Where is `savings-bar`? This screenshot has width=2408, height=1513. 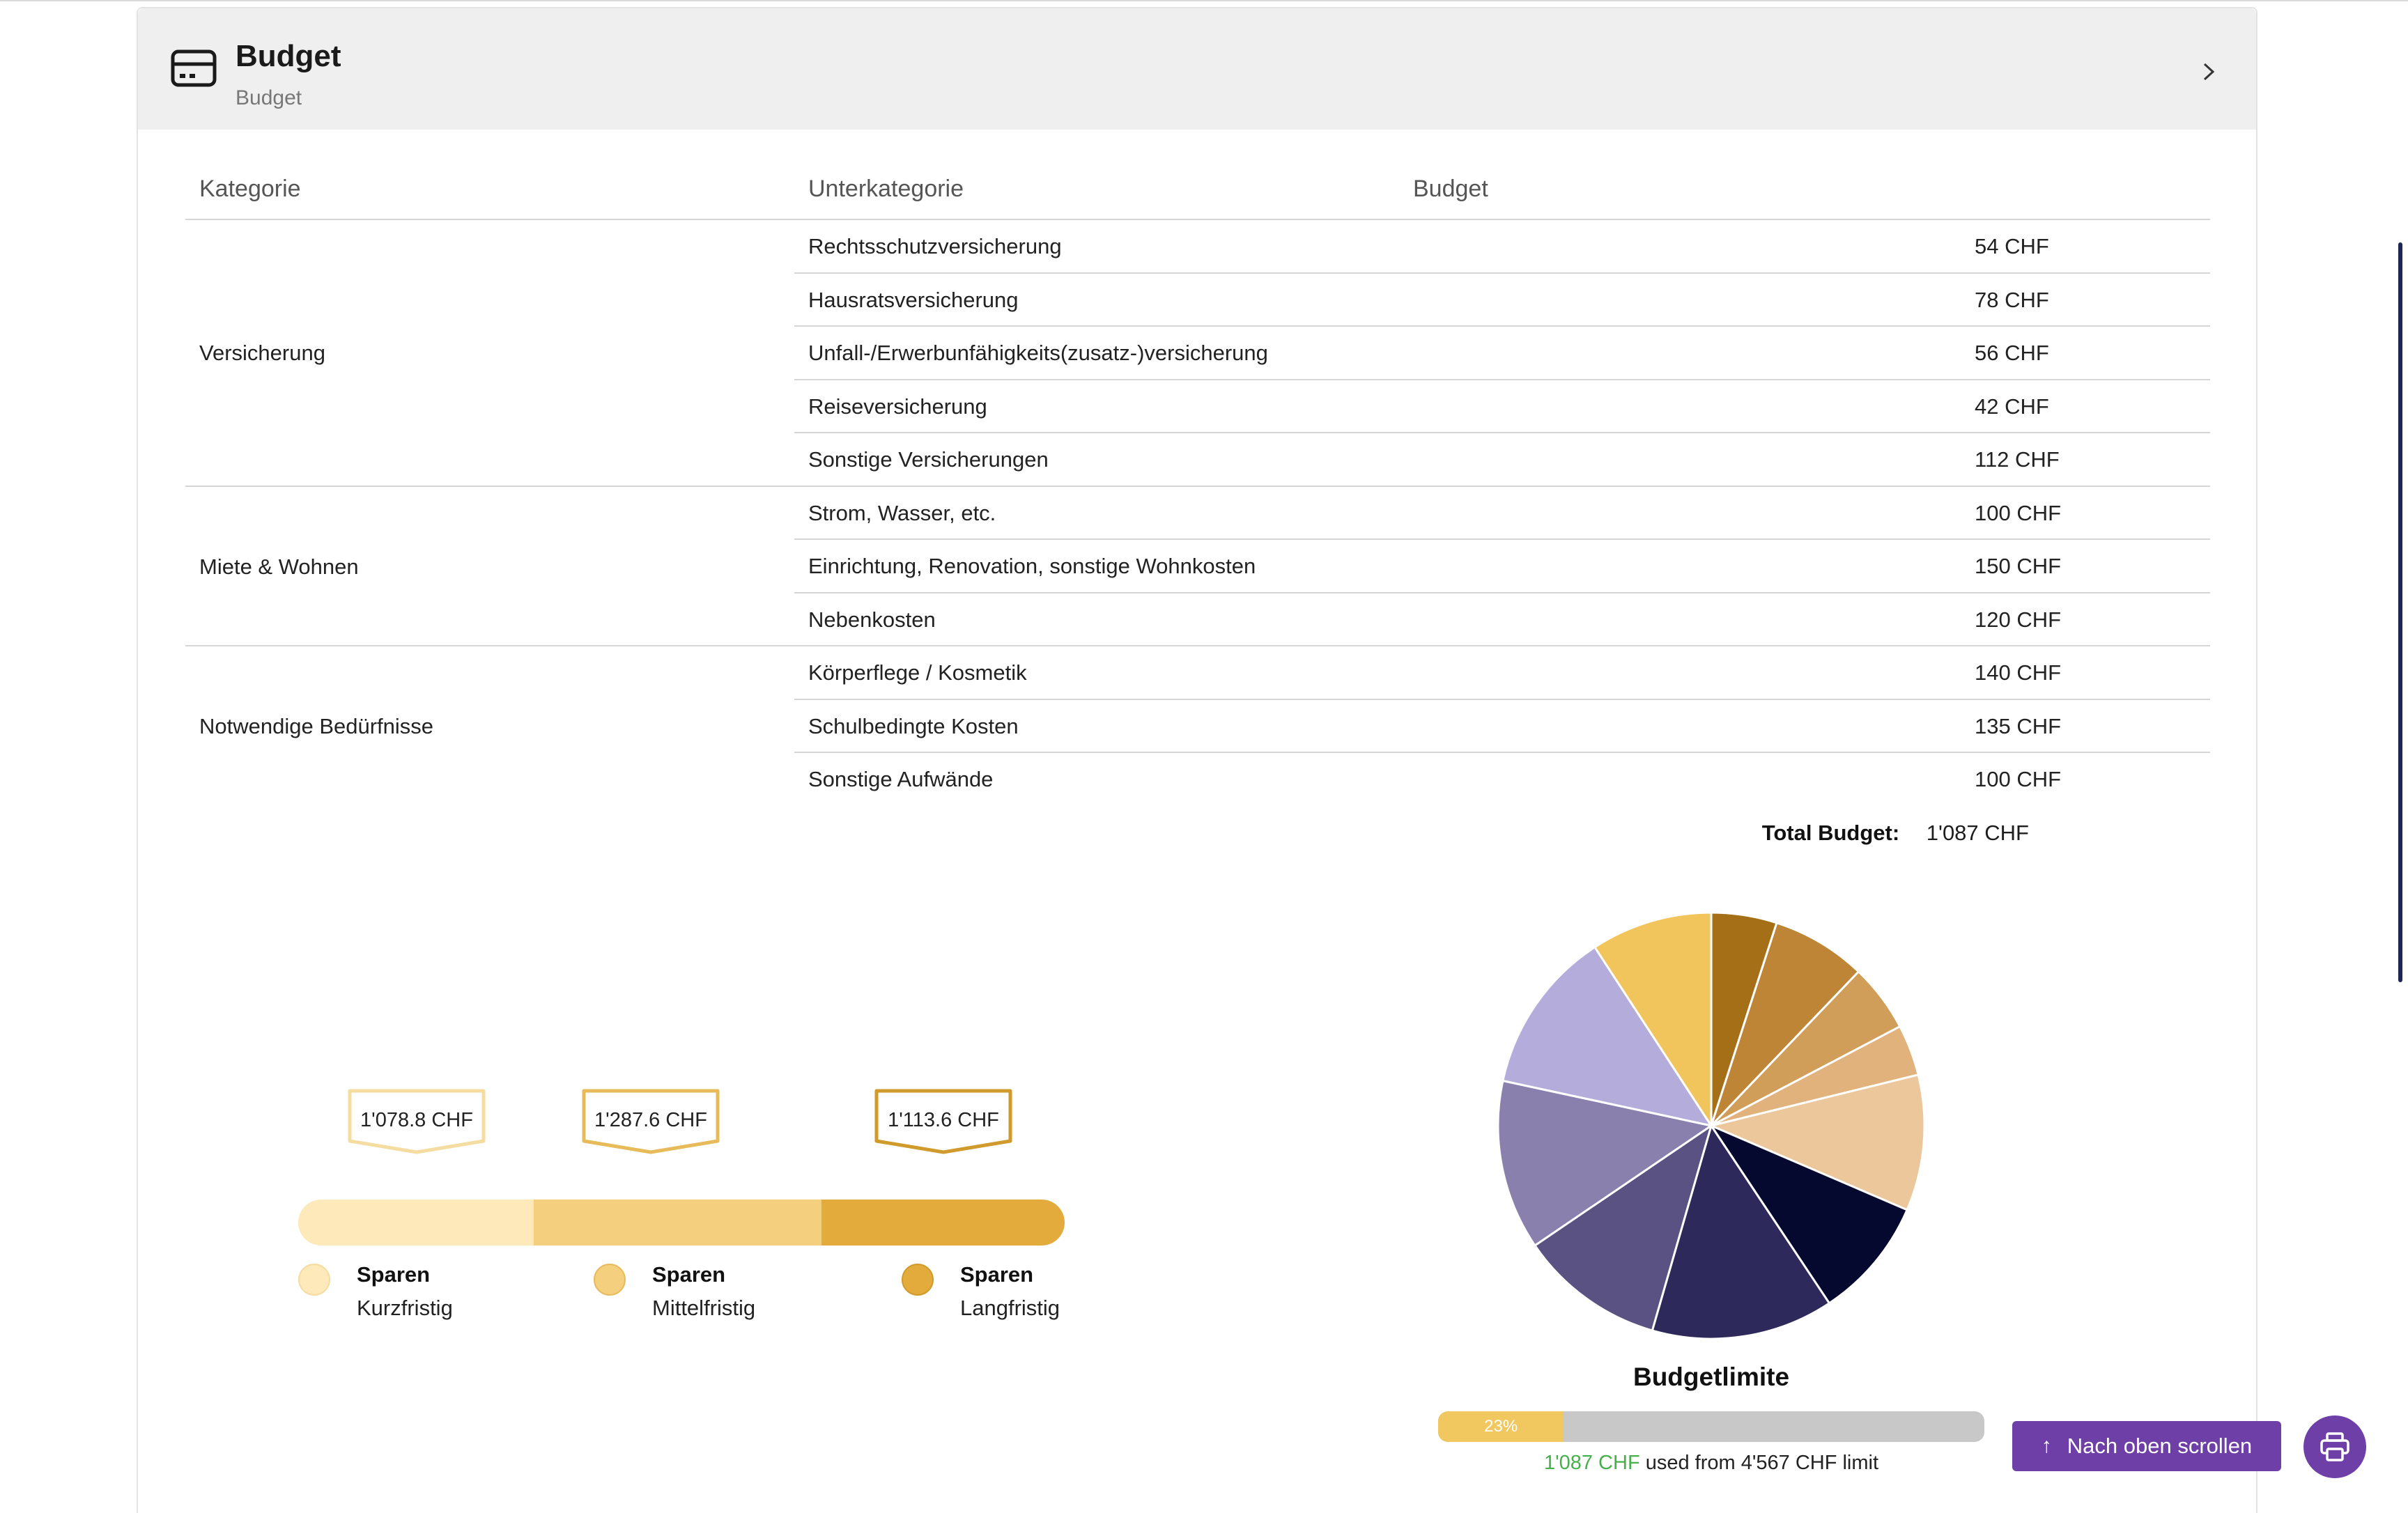 savings-bar is located at coordinates (682, 1223).